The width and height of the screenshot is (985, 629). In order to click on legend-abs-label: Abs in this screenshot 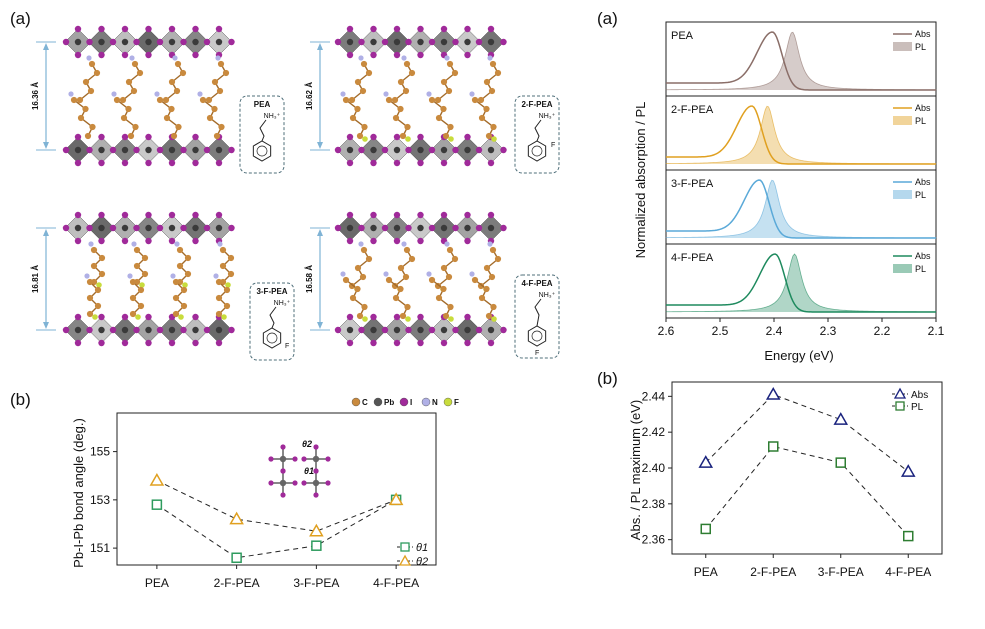, I will do `click(923, 182)`.